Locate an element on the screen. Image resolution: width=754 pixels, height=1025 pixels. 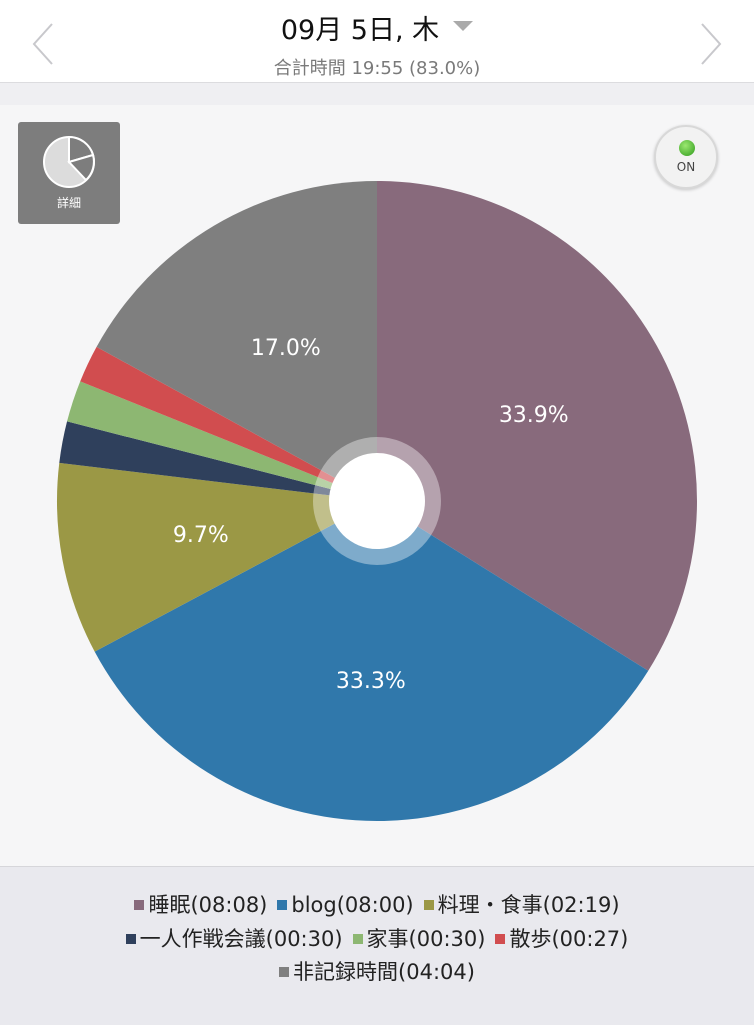
previous-day-button is located at coordinates (46, 44).